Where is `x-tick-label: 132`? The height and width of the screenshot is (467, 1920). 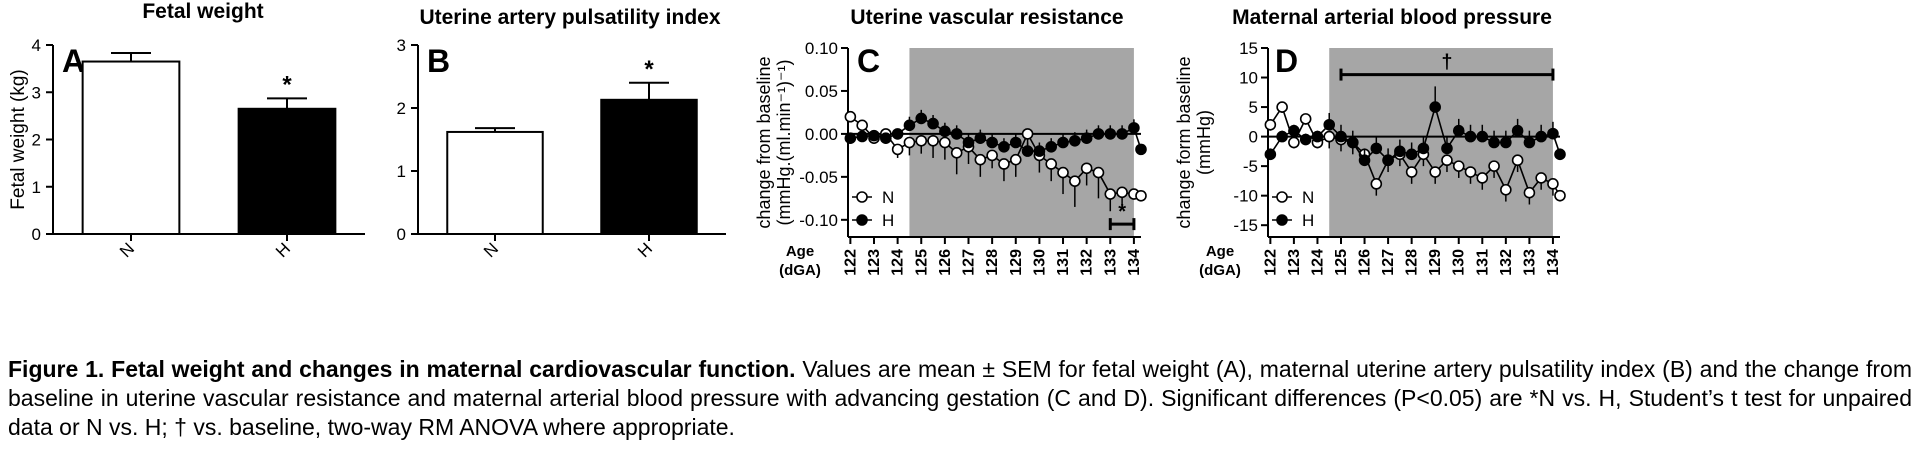 x-tick-label: 132 is located at coordinates (1087, 262).